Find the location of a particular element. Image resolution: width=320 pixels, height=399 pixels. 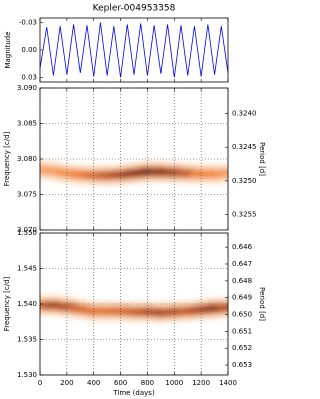

x-tick-label: 0 is located at coordinates (40, 383).